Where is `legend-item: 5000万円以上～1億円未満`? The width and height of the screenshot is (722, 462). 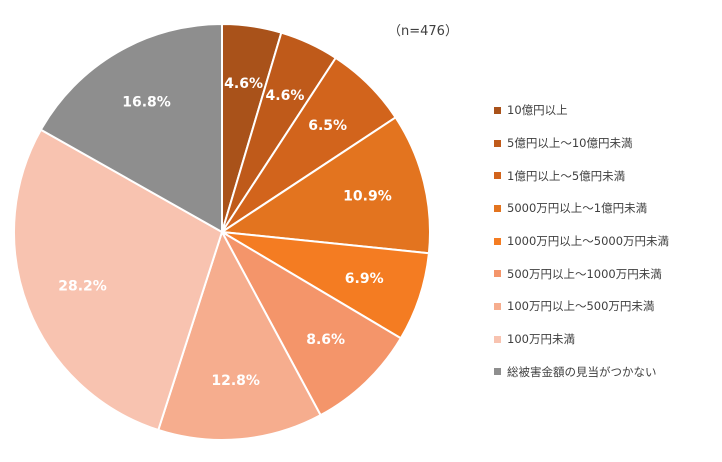
legend-item: 5000万円以上～1億円未満 is located at coordinates (581, 208).